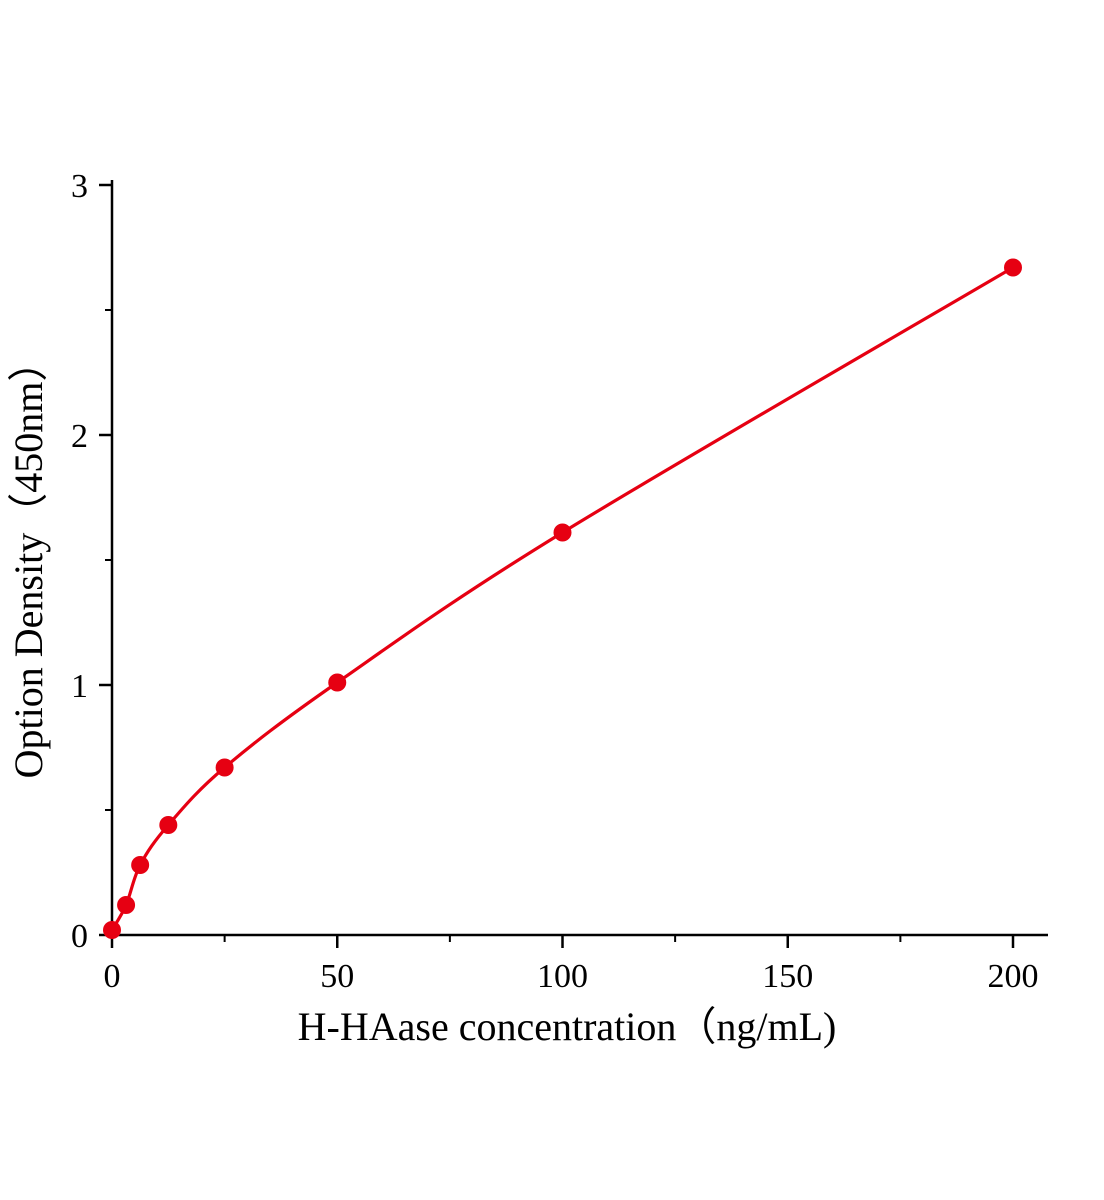 The width and height of the screenshot is (1104, 1200). Describe the element at coordinates (567, 1026) in the screenshot. I see `x-axis-title: H-HAase concentration（ng/mL)` at that location.